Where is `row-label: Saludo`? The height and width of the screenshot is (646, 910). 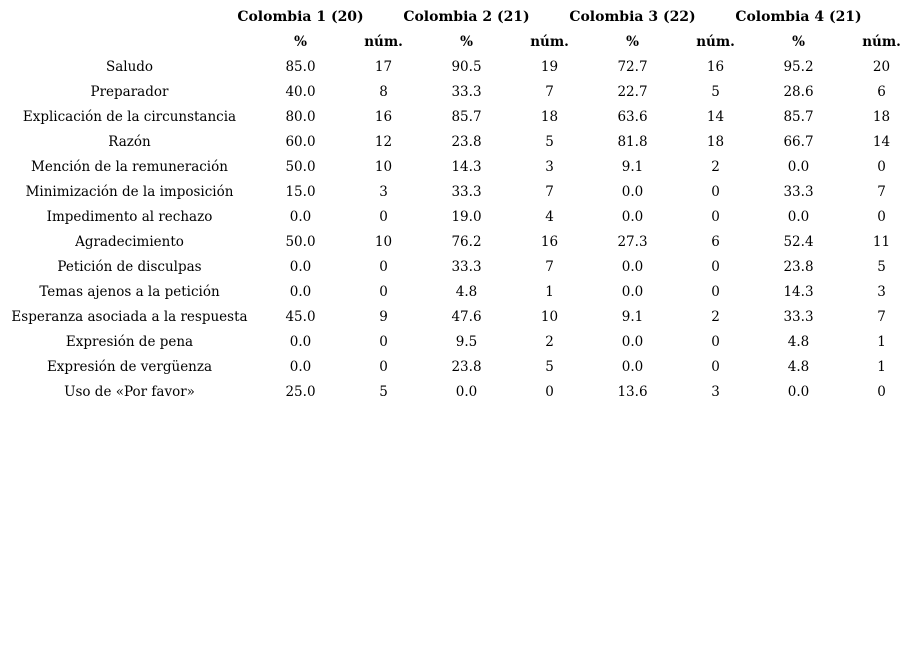
row-label: Saludo is located at coordinates (129, 67).